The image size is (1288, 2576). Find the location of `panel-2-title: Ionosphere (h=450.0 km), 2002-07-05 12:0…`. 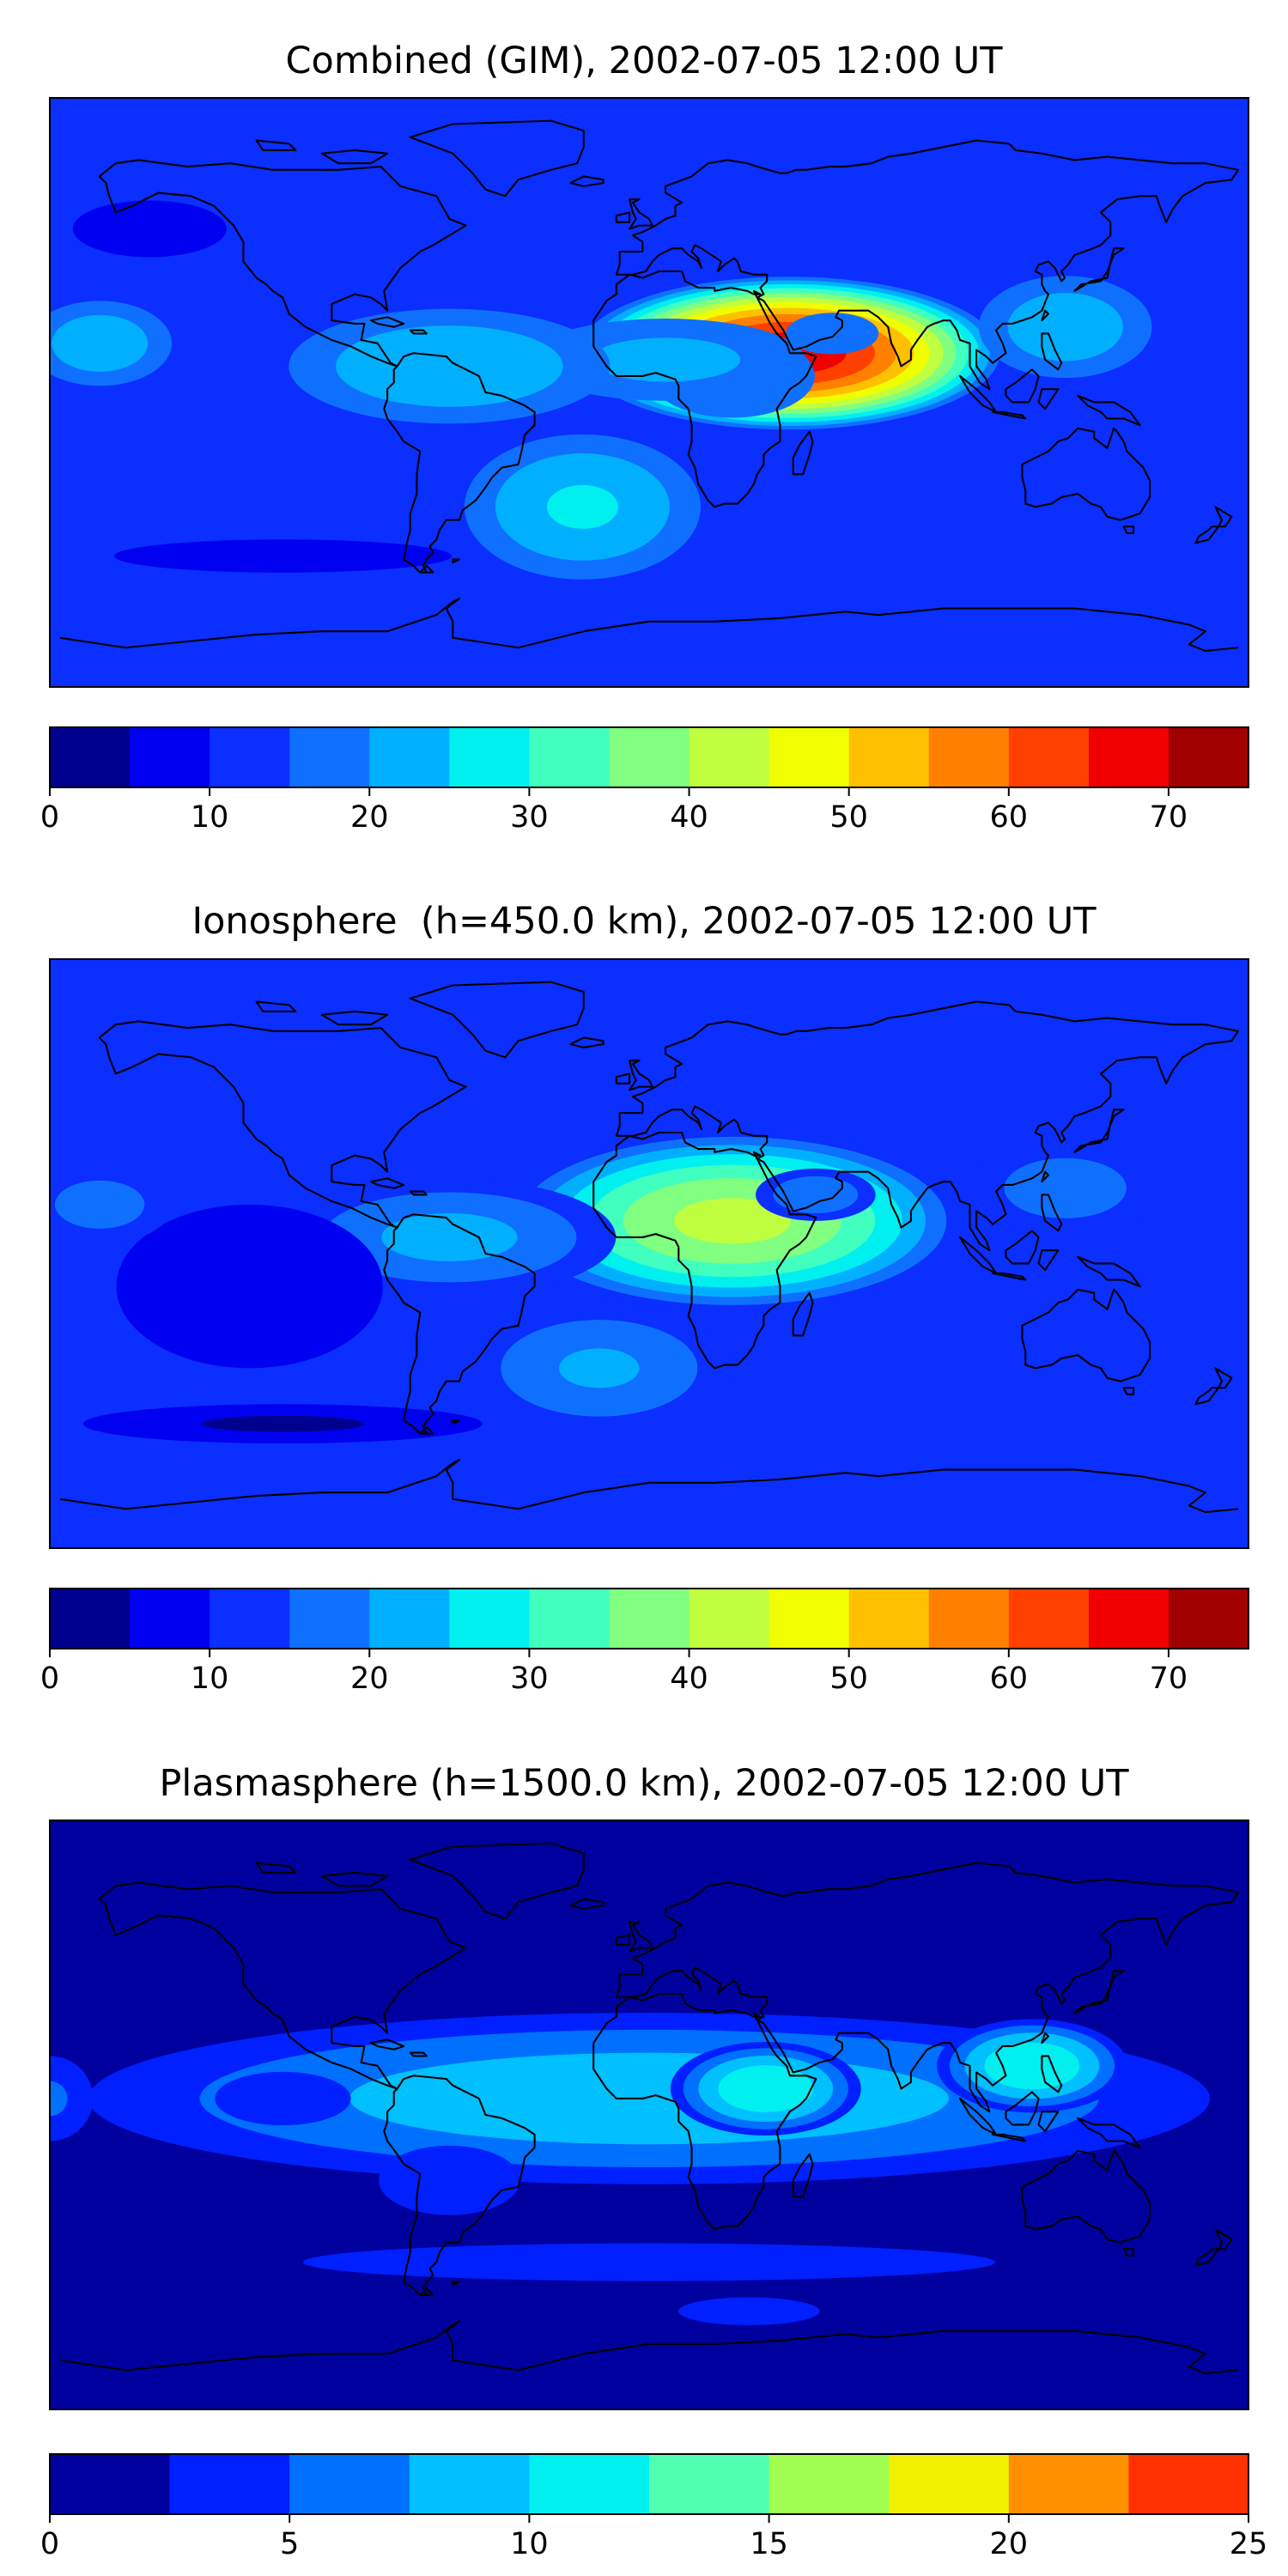

panel-2-title: Ionosphere (h=450.0 km), 2002-07-05 12:0… is located at coordinates (644, 921).